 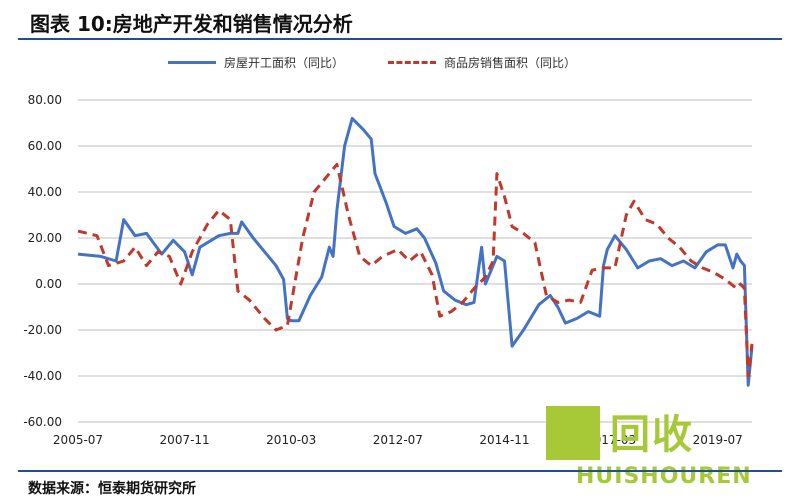 What do you see at coordinates (291, 440) in the screenshot?
I see `x-tick-label: 2010-03` at bounding box center [291, 440].